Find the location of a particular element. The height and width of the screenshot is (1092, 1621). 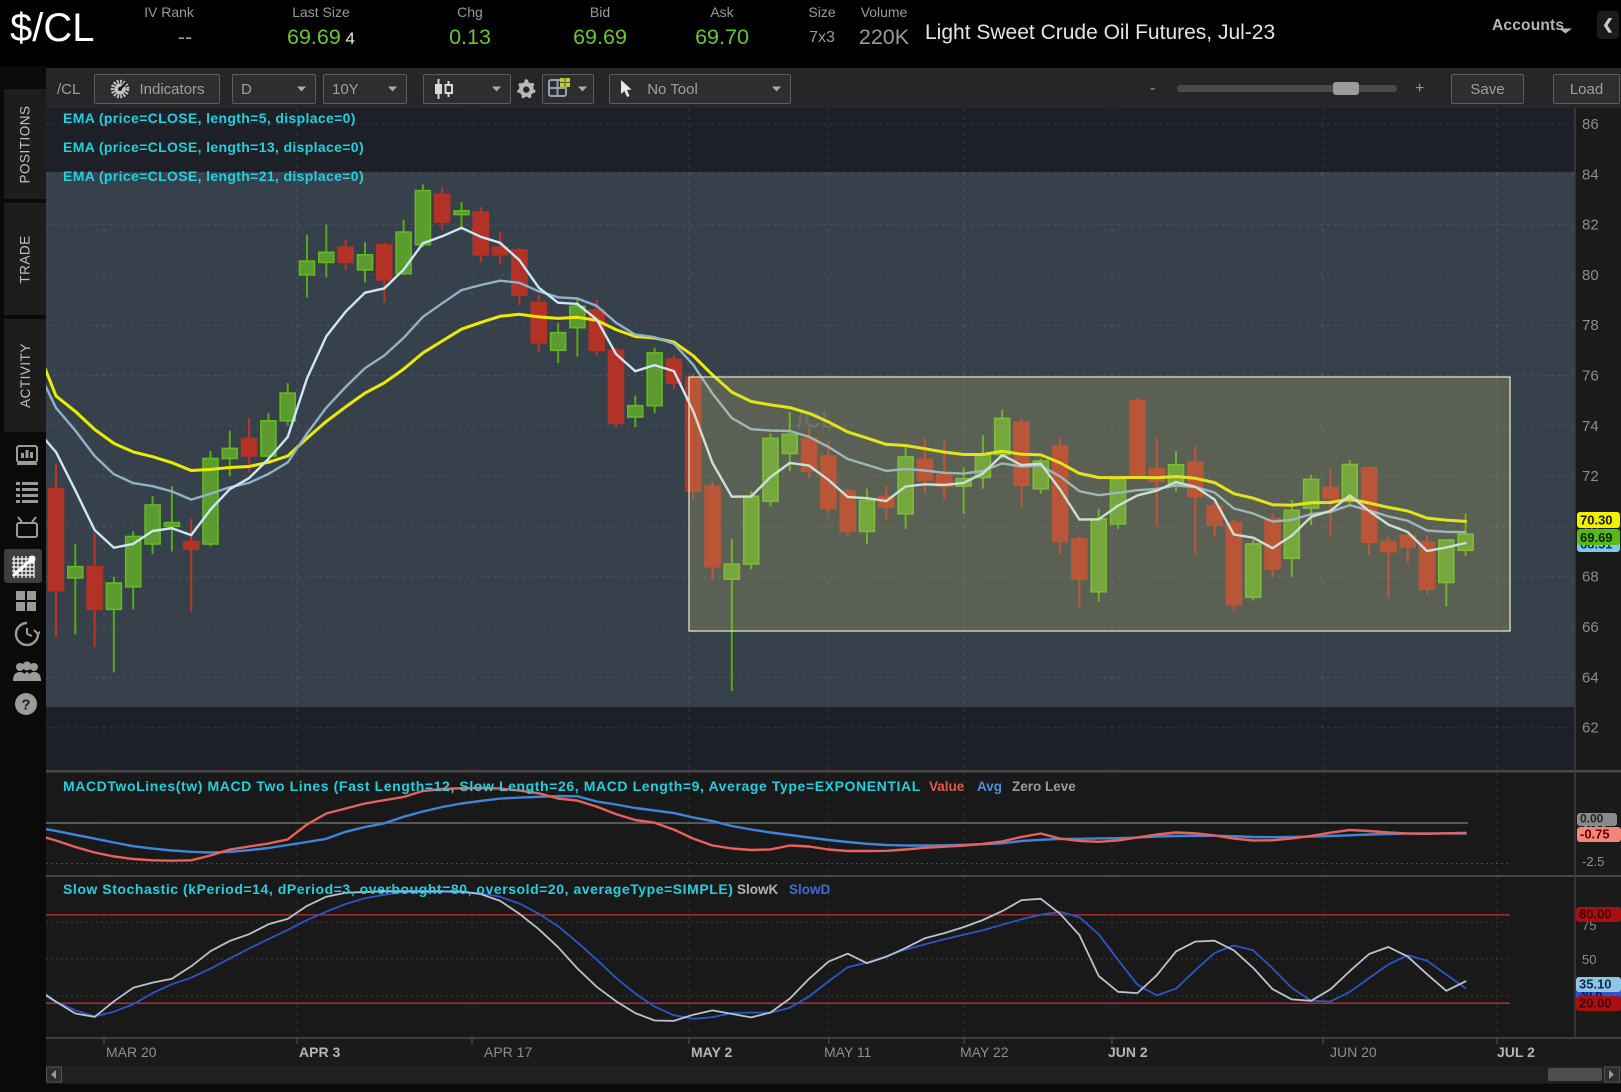

svg-text: 68 is located at coordinates (1590, 577).